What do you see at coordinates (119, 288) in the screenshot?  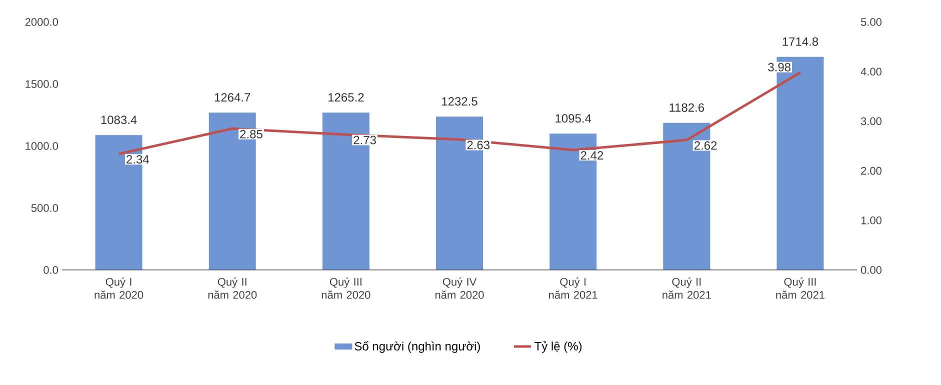 I see `x-tick-label: Quý I năm 2020` at bounding box center [119, 288].